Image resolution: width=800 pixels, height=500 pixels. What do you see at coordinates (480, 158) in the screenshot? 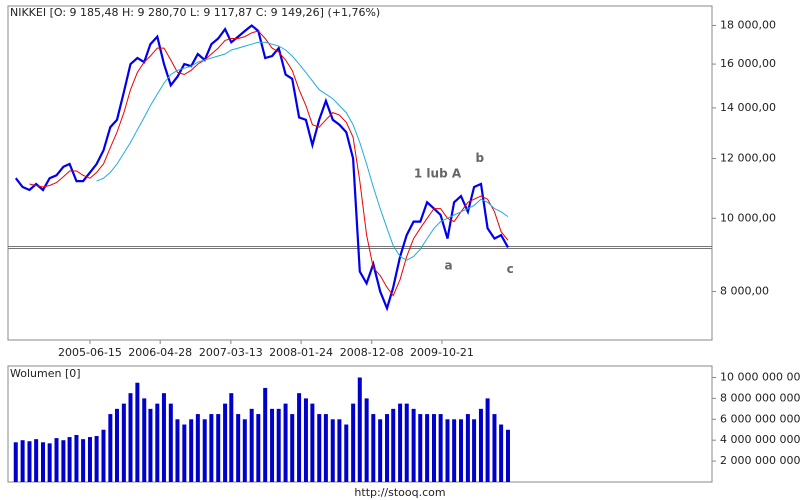
I see `annotation: b` at bounding box center [480, 158].